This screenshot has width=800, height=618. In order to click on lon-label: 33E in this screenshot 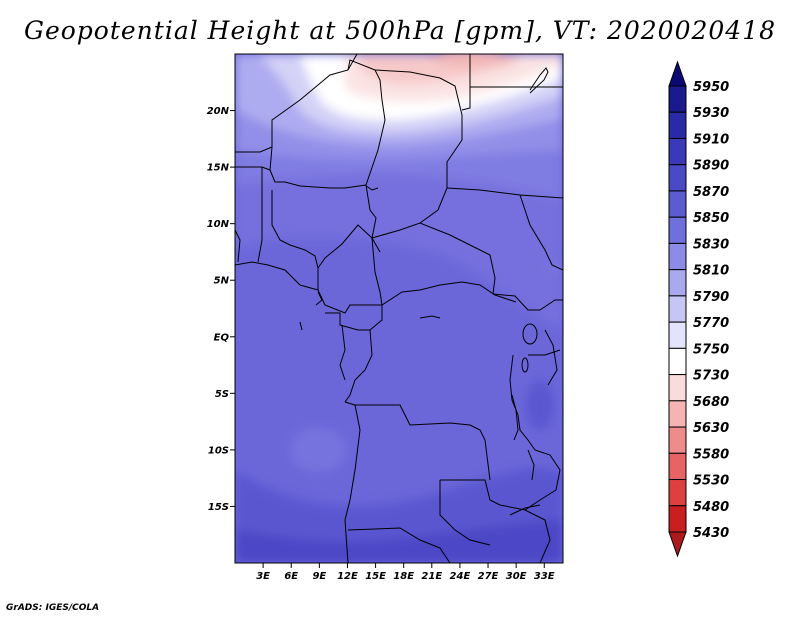, I will do `click(544, 576)`.